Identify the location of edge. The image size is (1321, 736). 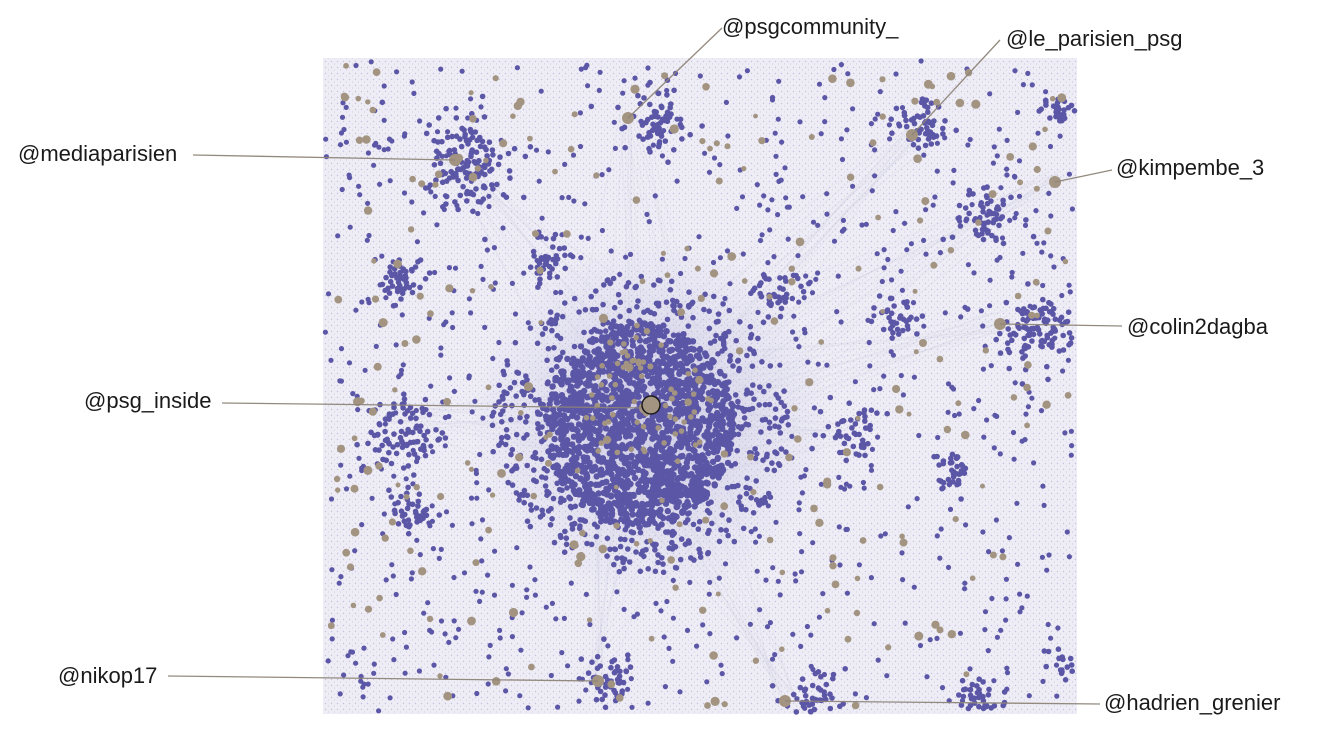
(597, 550).